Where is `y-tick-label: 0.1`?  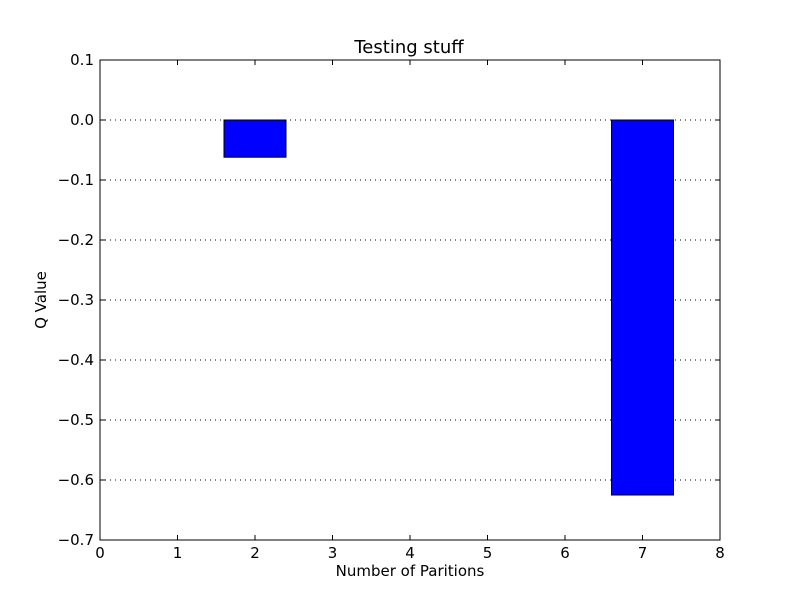 y-tick-label: 0.1 is located at coordinates (82, 60).